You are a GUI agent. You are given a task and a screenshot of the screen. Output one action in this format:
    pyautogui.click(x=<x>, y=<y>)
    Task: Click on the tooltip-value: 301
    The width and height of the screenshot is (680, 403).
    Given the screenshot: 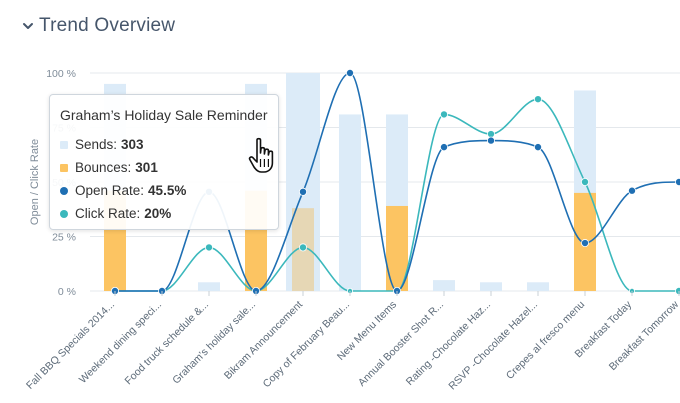 What is the action you would take?
    pyautogui.click(x=146, y=167)
    